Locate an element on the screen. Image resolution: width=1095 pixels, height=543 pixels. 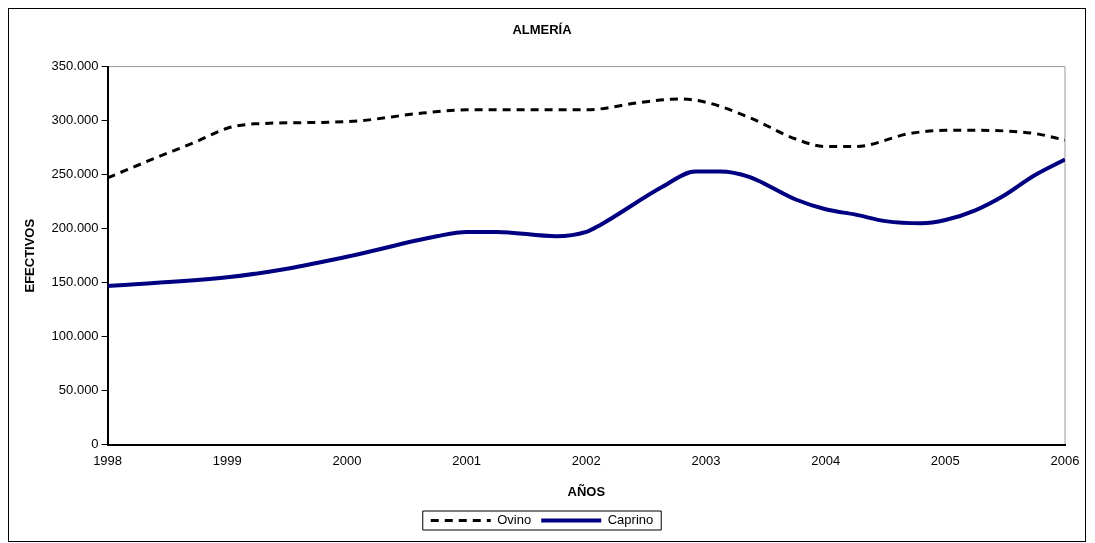
x-axis-title: AÑOS is located at coordinates (586, 491).